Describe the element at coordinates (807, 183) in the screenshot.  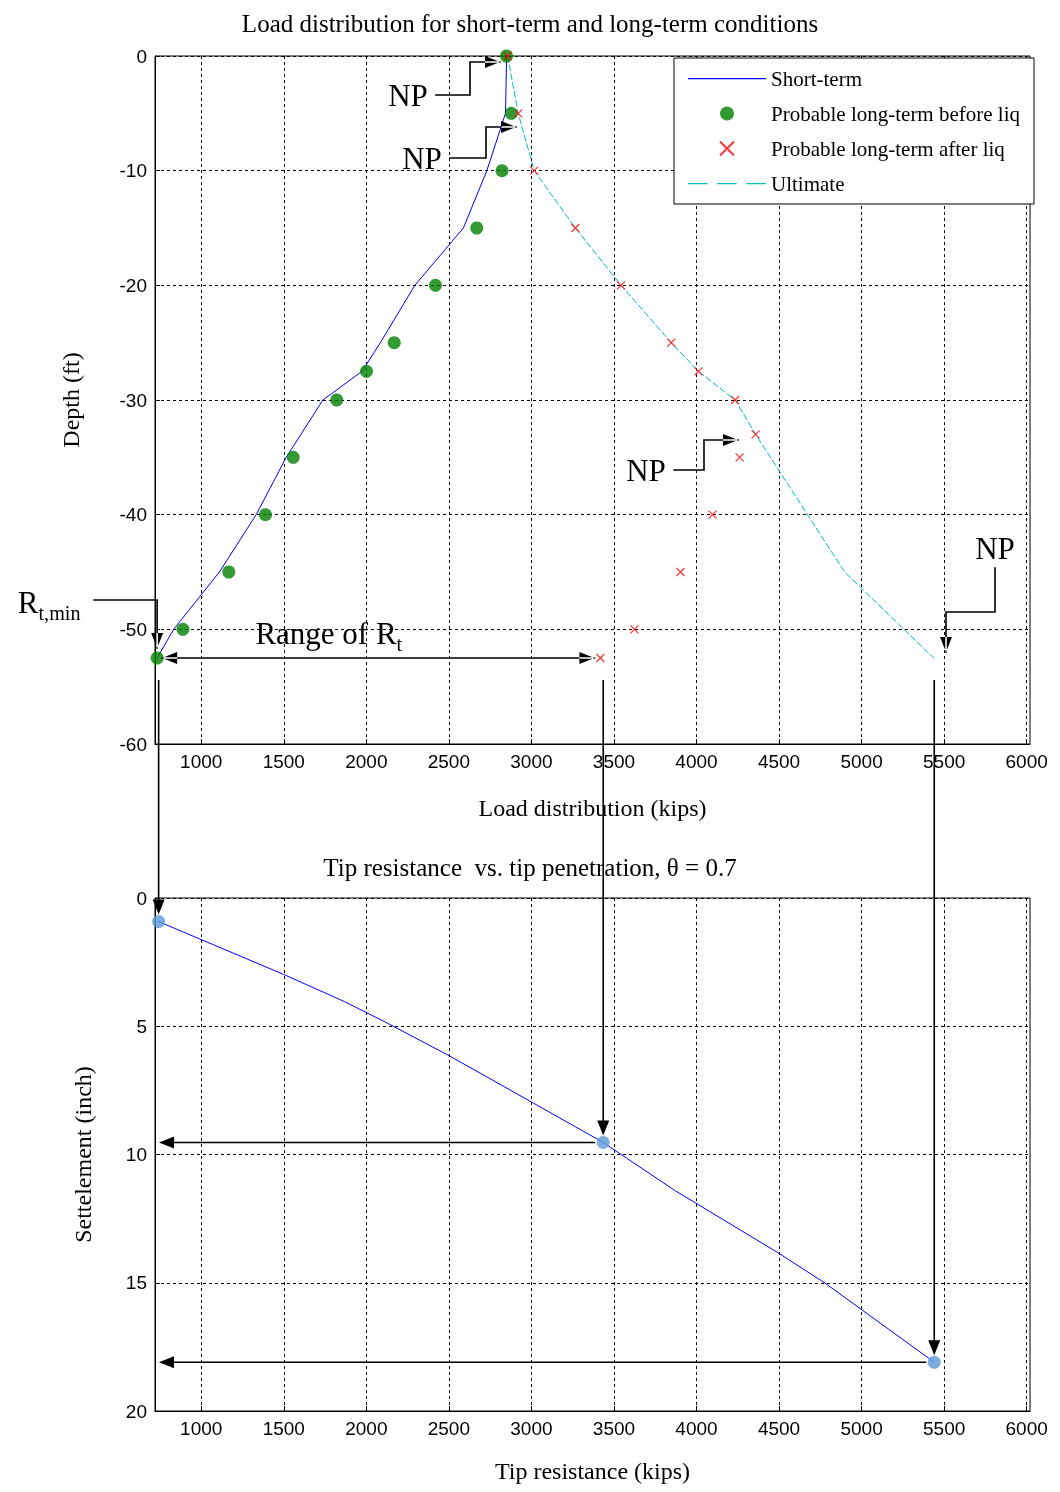
I see `legend-label: Ultimate` at that location.